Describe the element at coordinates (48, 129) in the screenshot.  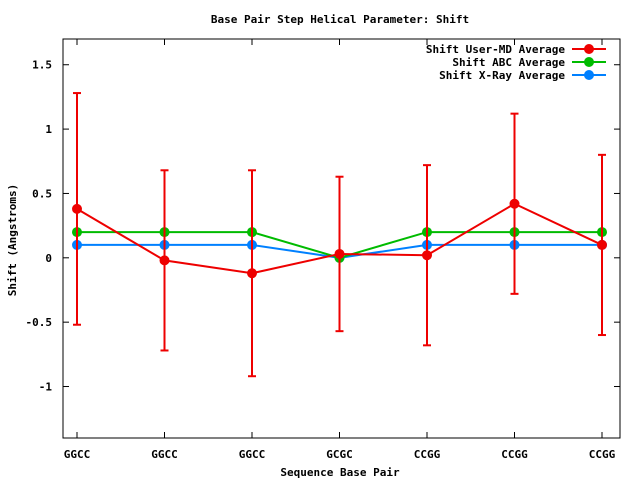
I see `y-tick-label: 1` at that location.